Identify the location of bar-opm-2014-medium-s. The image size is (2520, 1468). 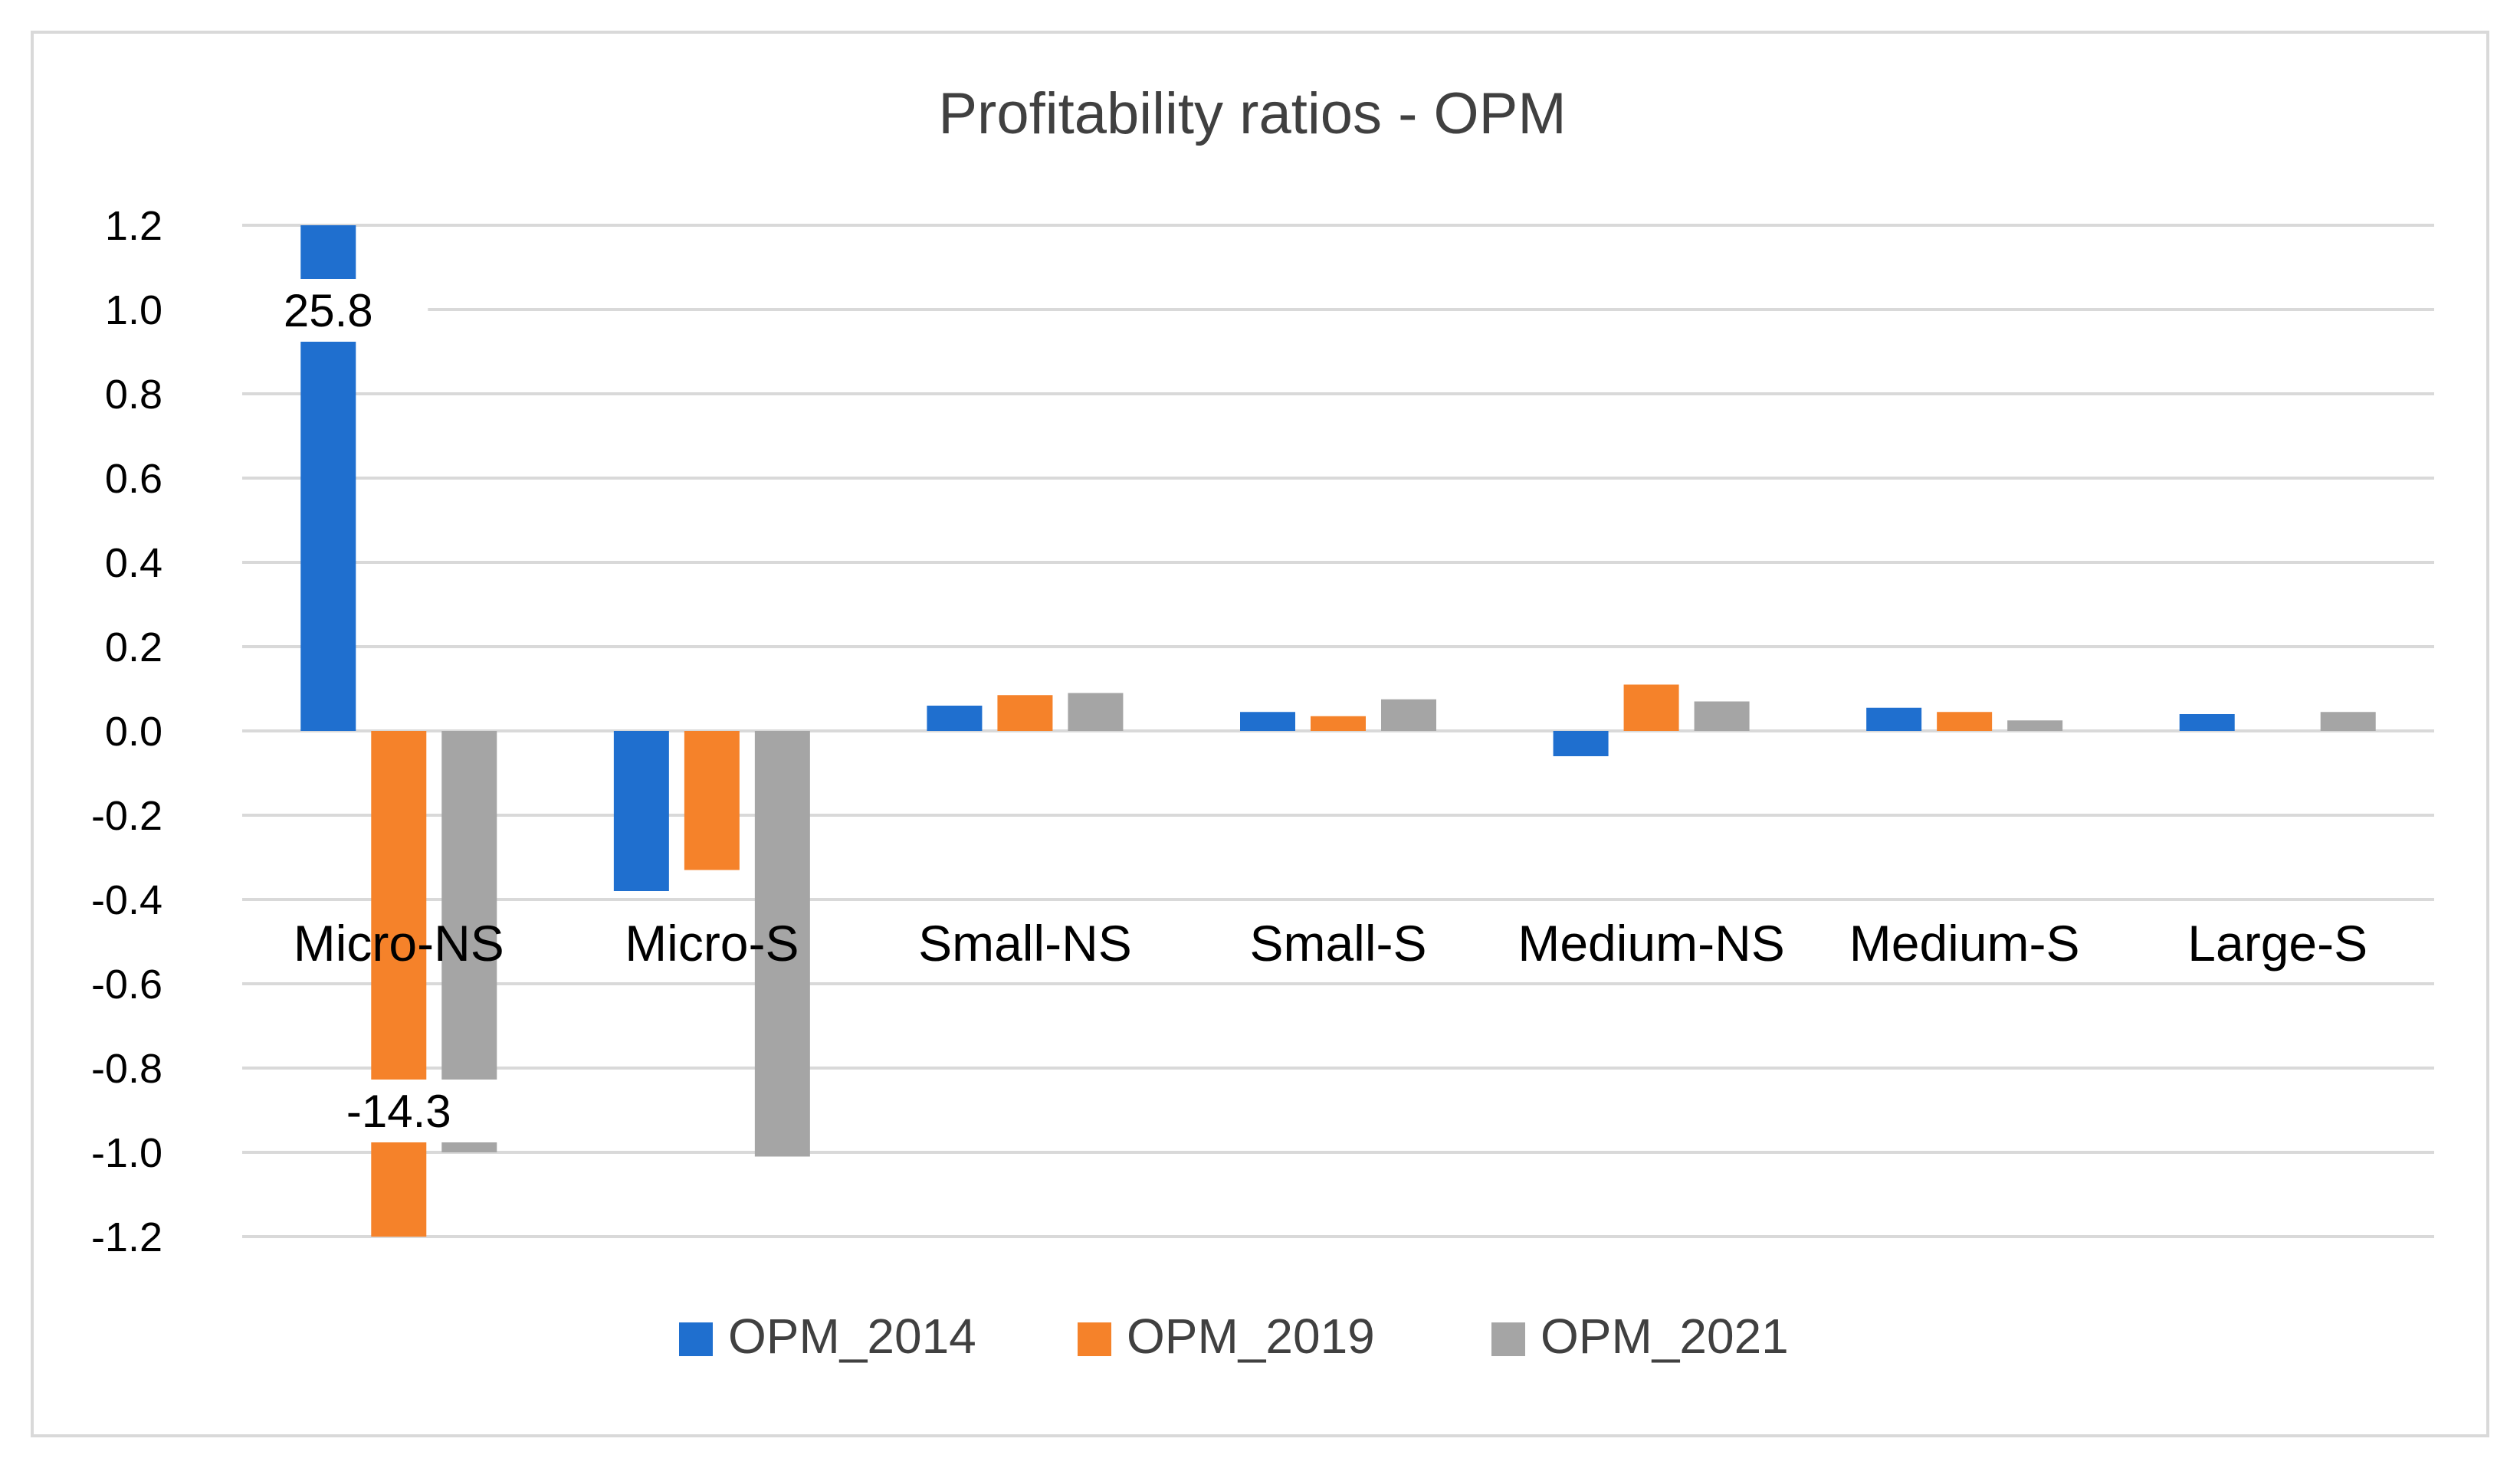
(1894, 719).